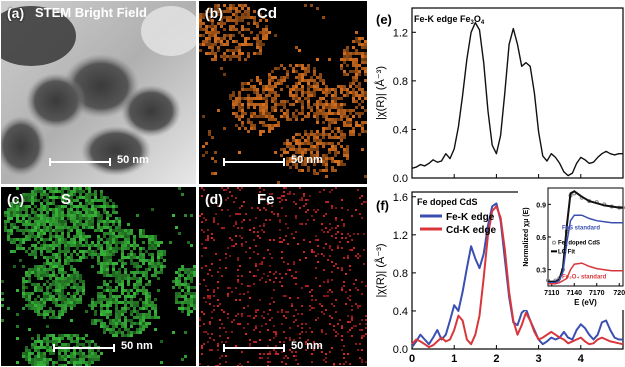 This screenshot has height=367, width=625. What do you see at coordinates (526, 236) in the screenshot?
I see `inset-y-axis-label: Normalized χμ (E)` at bounding box center [526, 236].